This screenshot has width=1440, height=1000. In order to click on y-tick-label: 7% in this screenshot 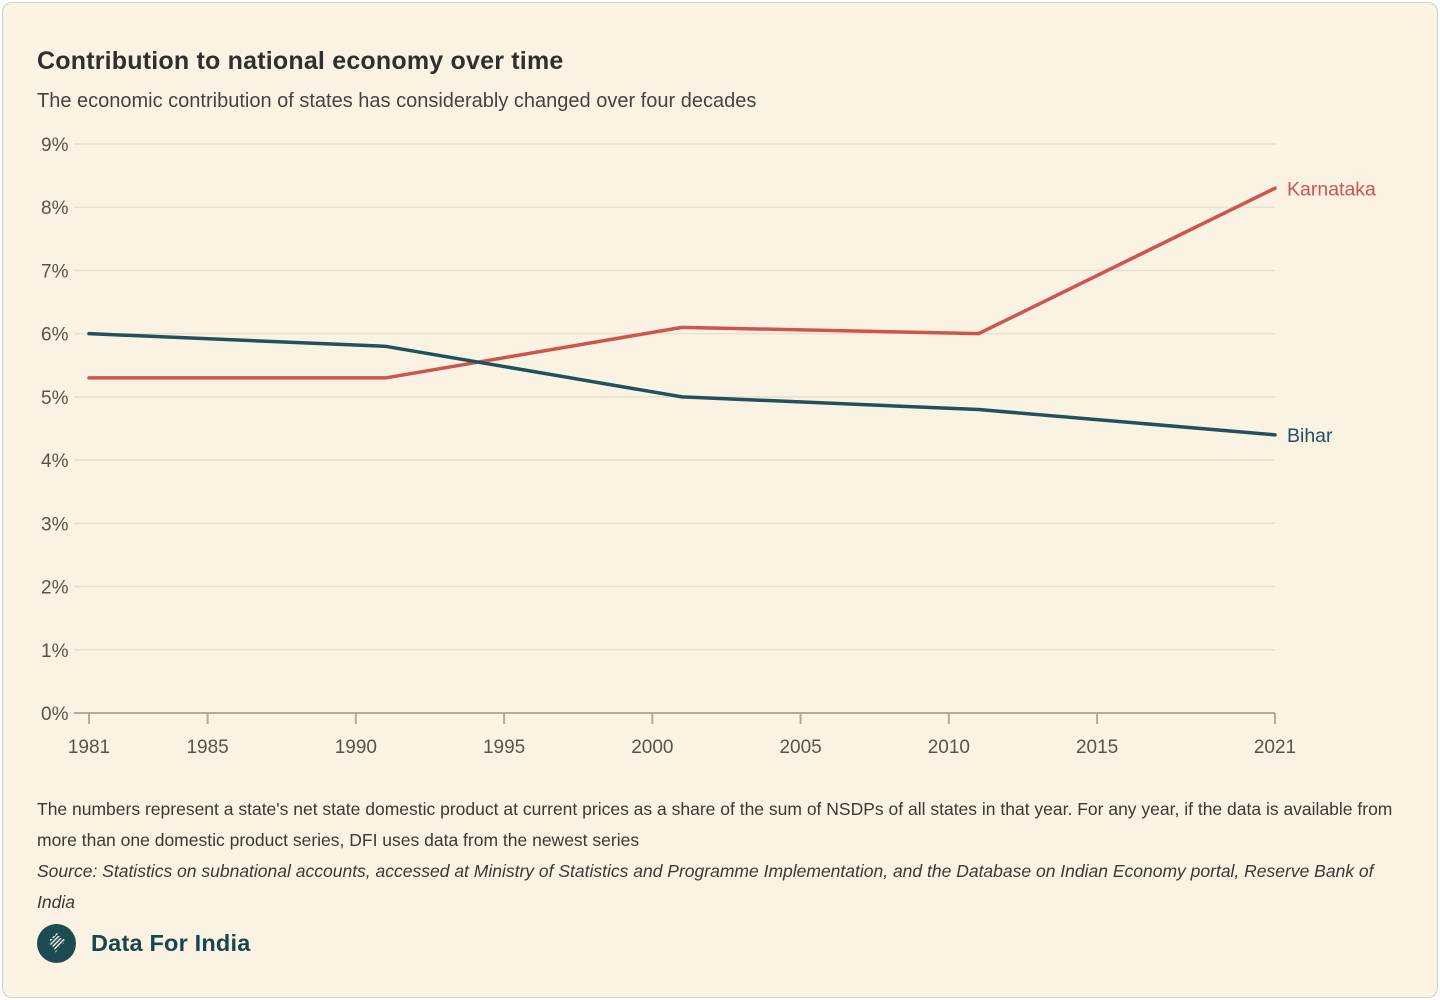, I will do `click(55, 271)`.